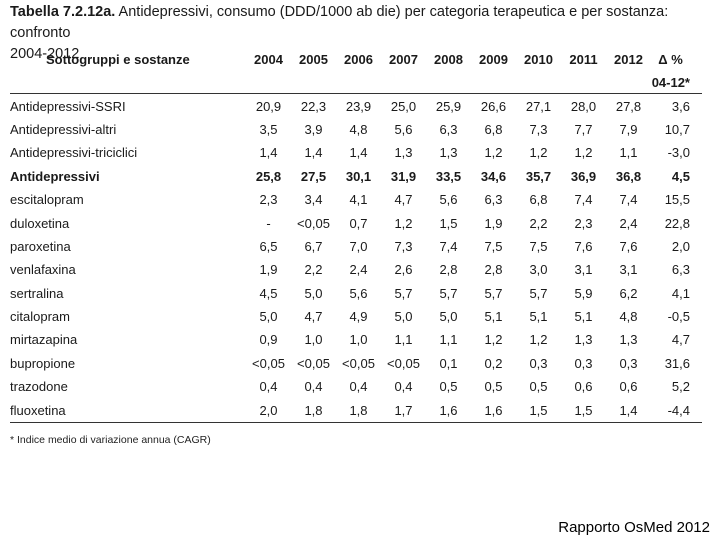  What do you see at coordinates (493, 293) in the screenshot?
I see `row-value: 5,7` at bounding box center [493, 293].